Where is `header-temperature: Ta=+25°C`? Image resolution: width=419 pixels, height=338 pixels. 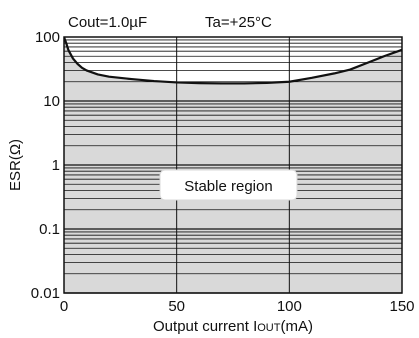 header-temperature: Ta=+25°C is located at coordinates (238, 22).